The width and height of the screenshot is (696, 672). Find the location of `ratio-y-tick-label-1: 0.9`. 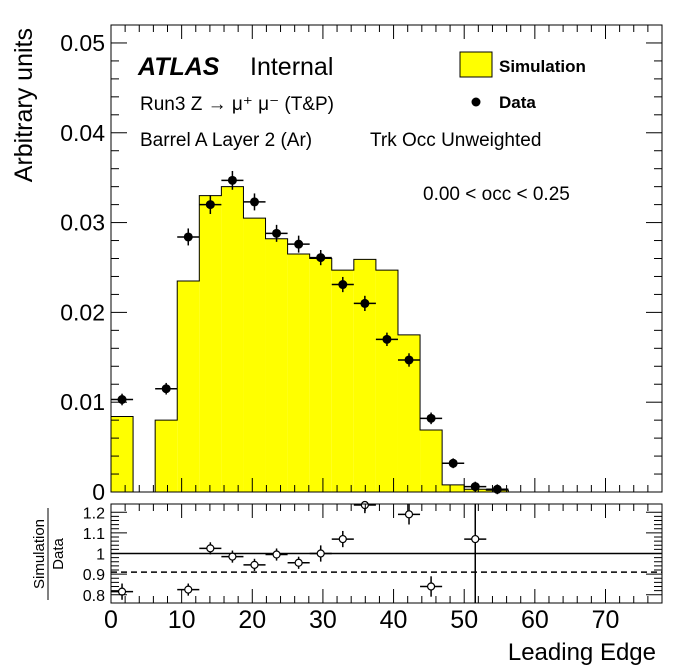

ratio-y-tick-label-1: 0.9 is located at coordinates (94, 575).